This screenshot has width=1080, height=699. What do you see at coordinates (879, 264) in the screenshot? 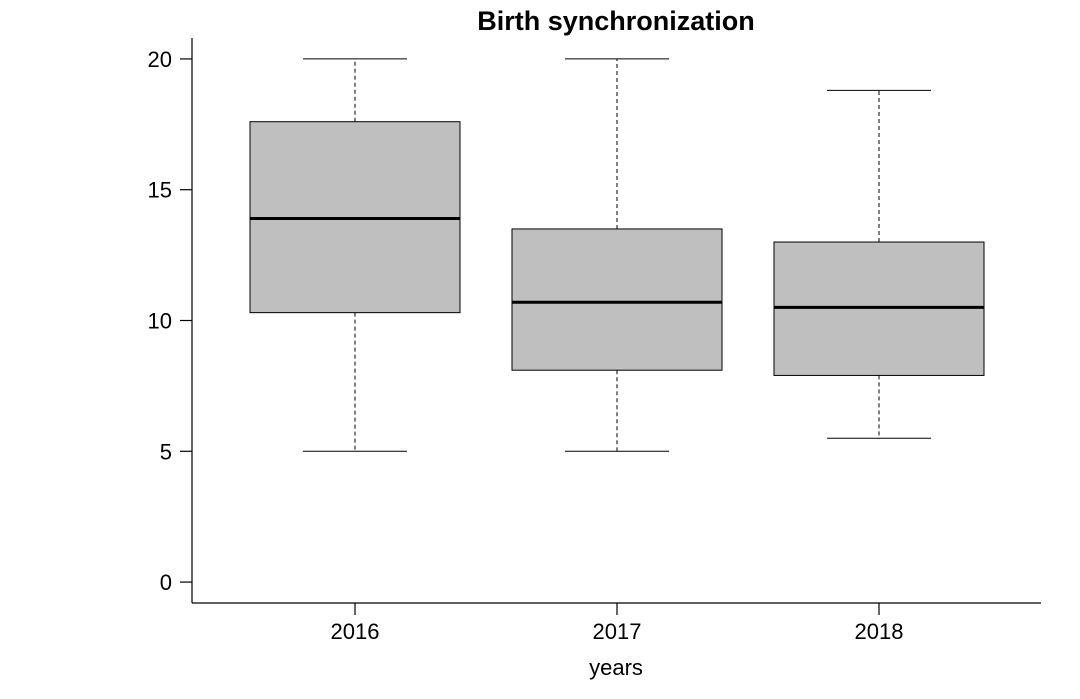
I see `box-2018` at bounding box center [879, 264].